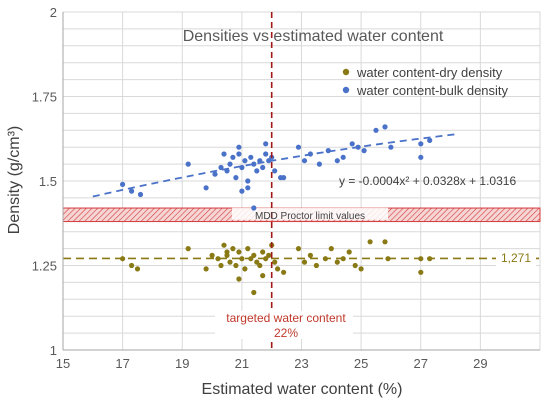 Image resolution: width=550 pixels, height=404 pixels. I want to click on trendline-equation: y = -0.0004x² + 0.0328x + 1.0316, so click(427, 181).